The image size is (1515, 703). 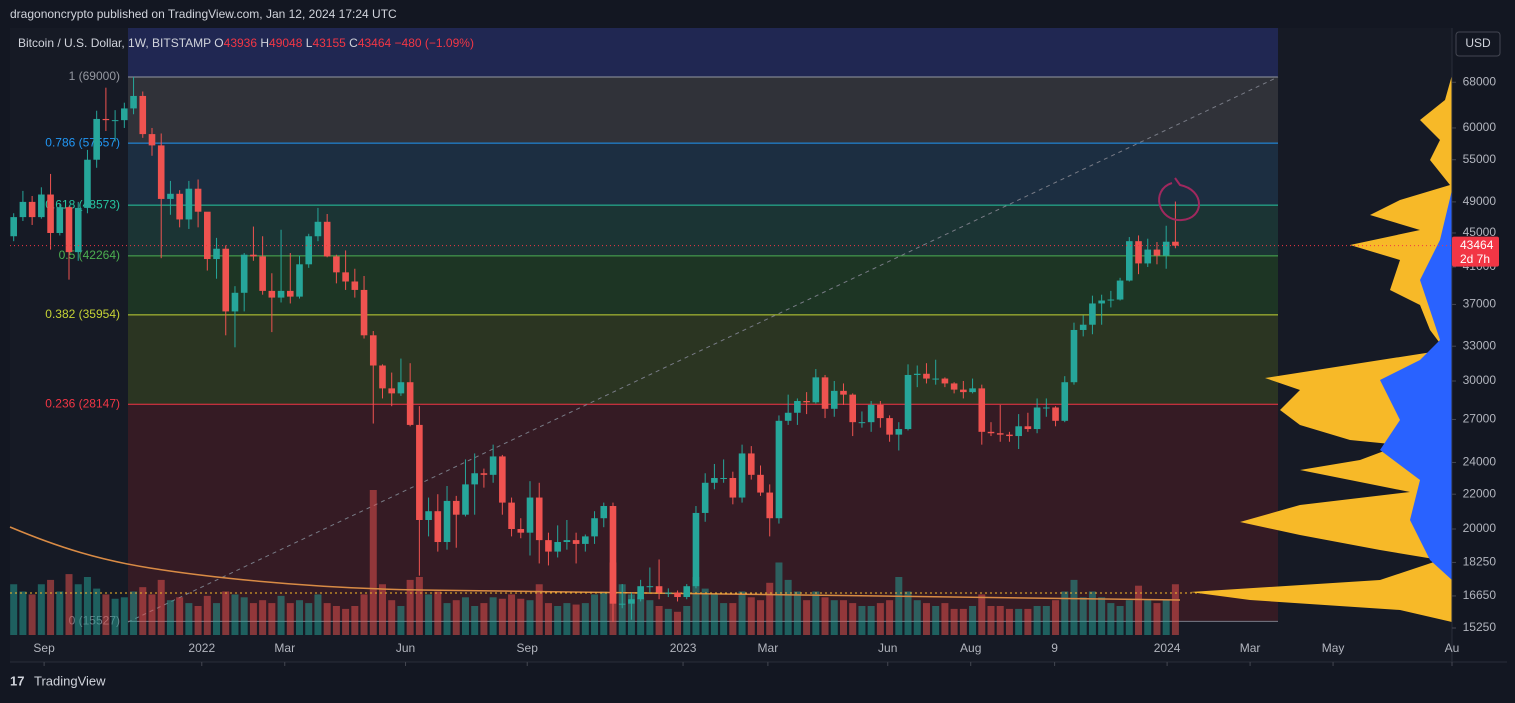 What do you see at coordinates (1477, 245) in the screenshot?
I see `last-price: 43464` at bounding box center [1477, 245].